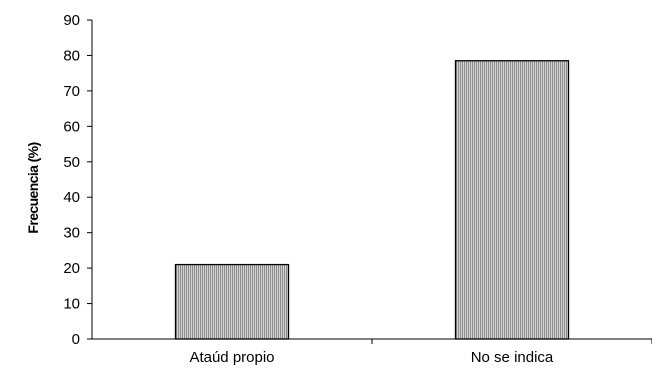  Describe the element at coordinates (71, 162) in the screenshot. I see `y-tick-label: 50` at that location.